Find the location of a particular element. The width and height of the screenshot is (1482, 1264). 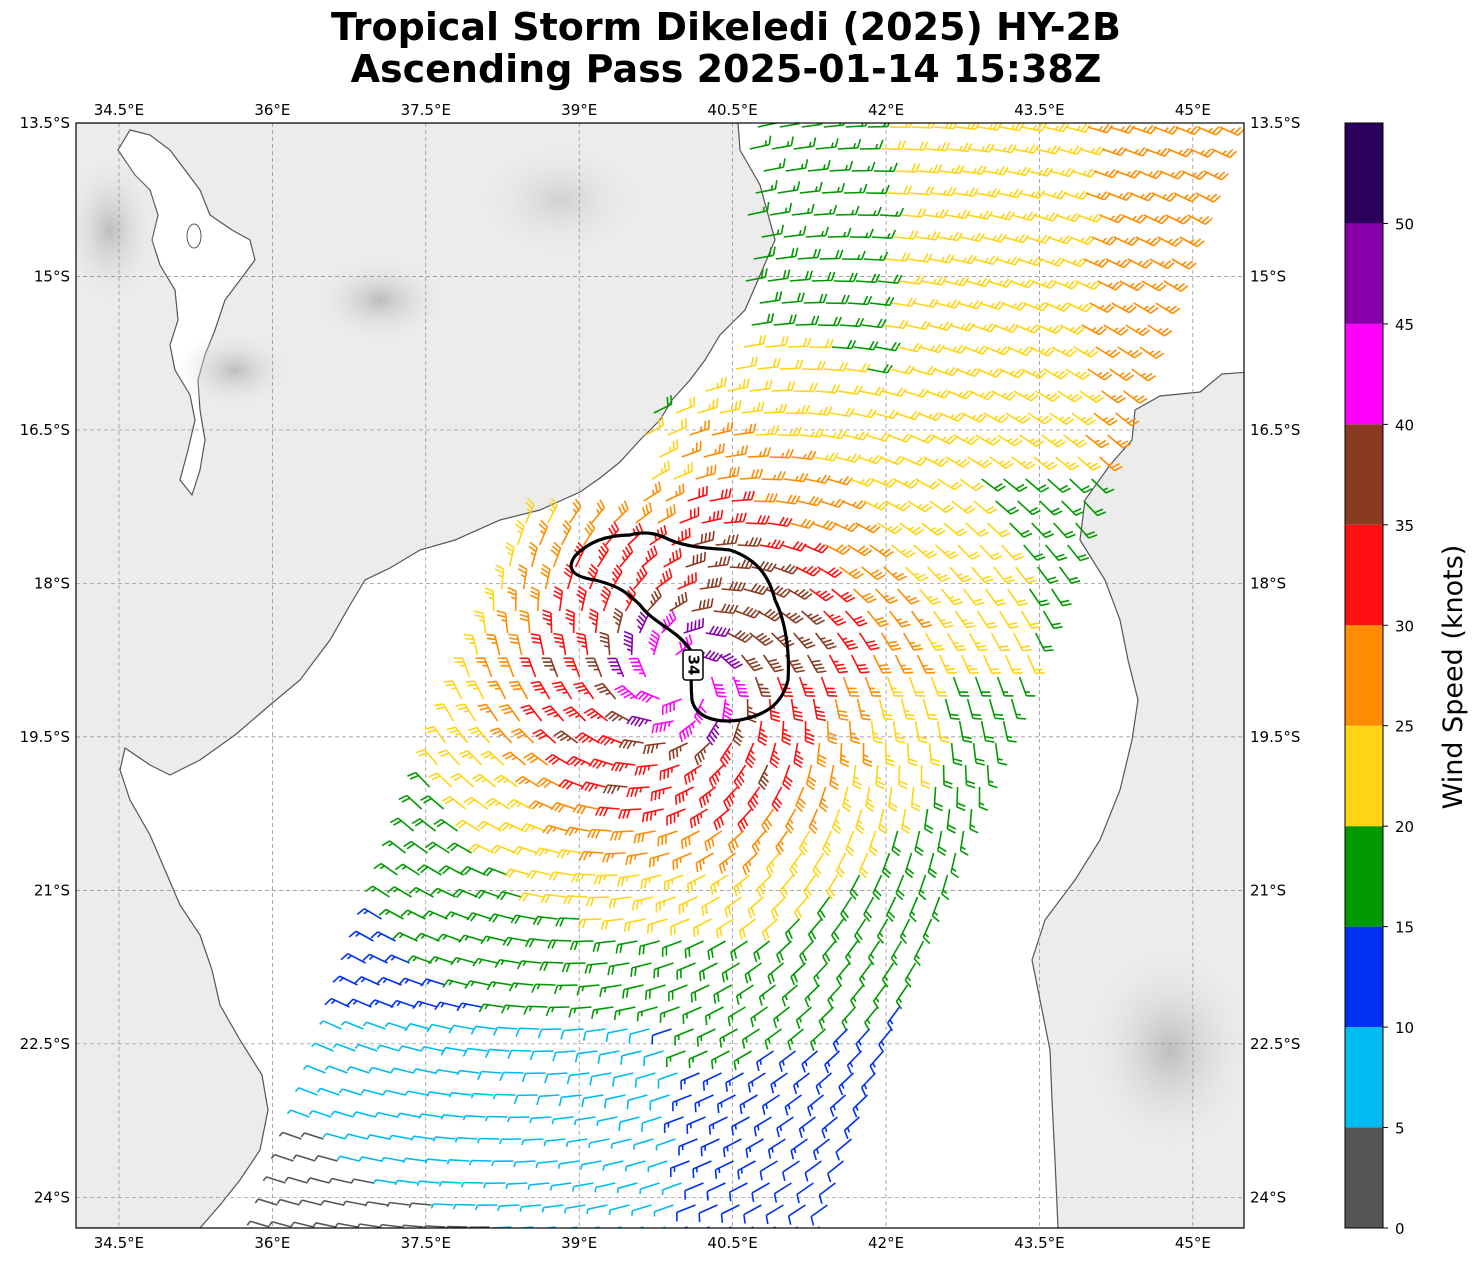

colorbar-tick-label: 35 is located at coordinates (1404, 526).